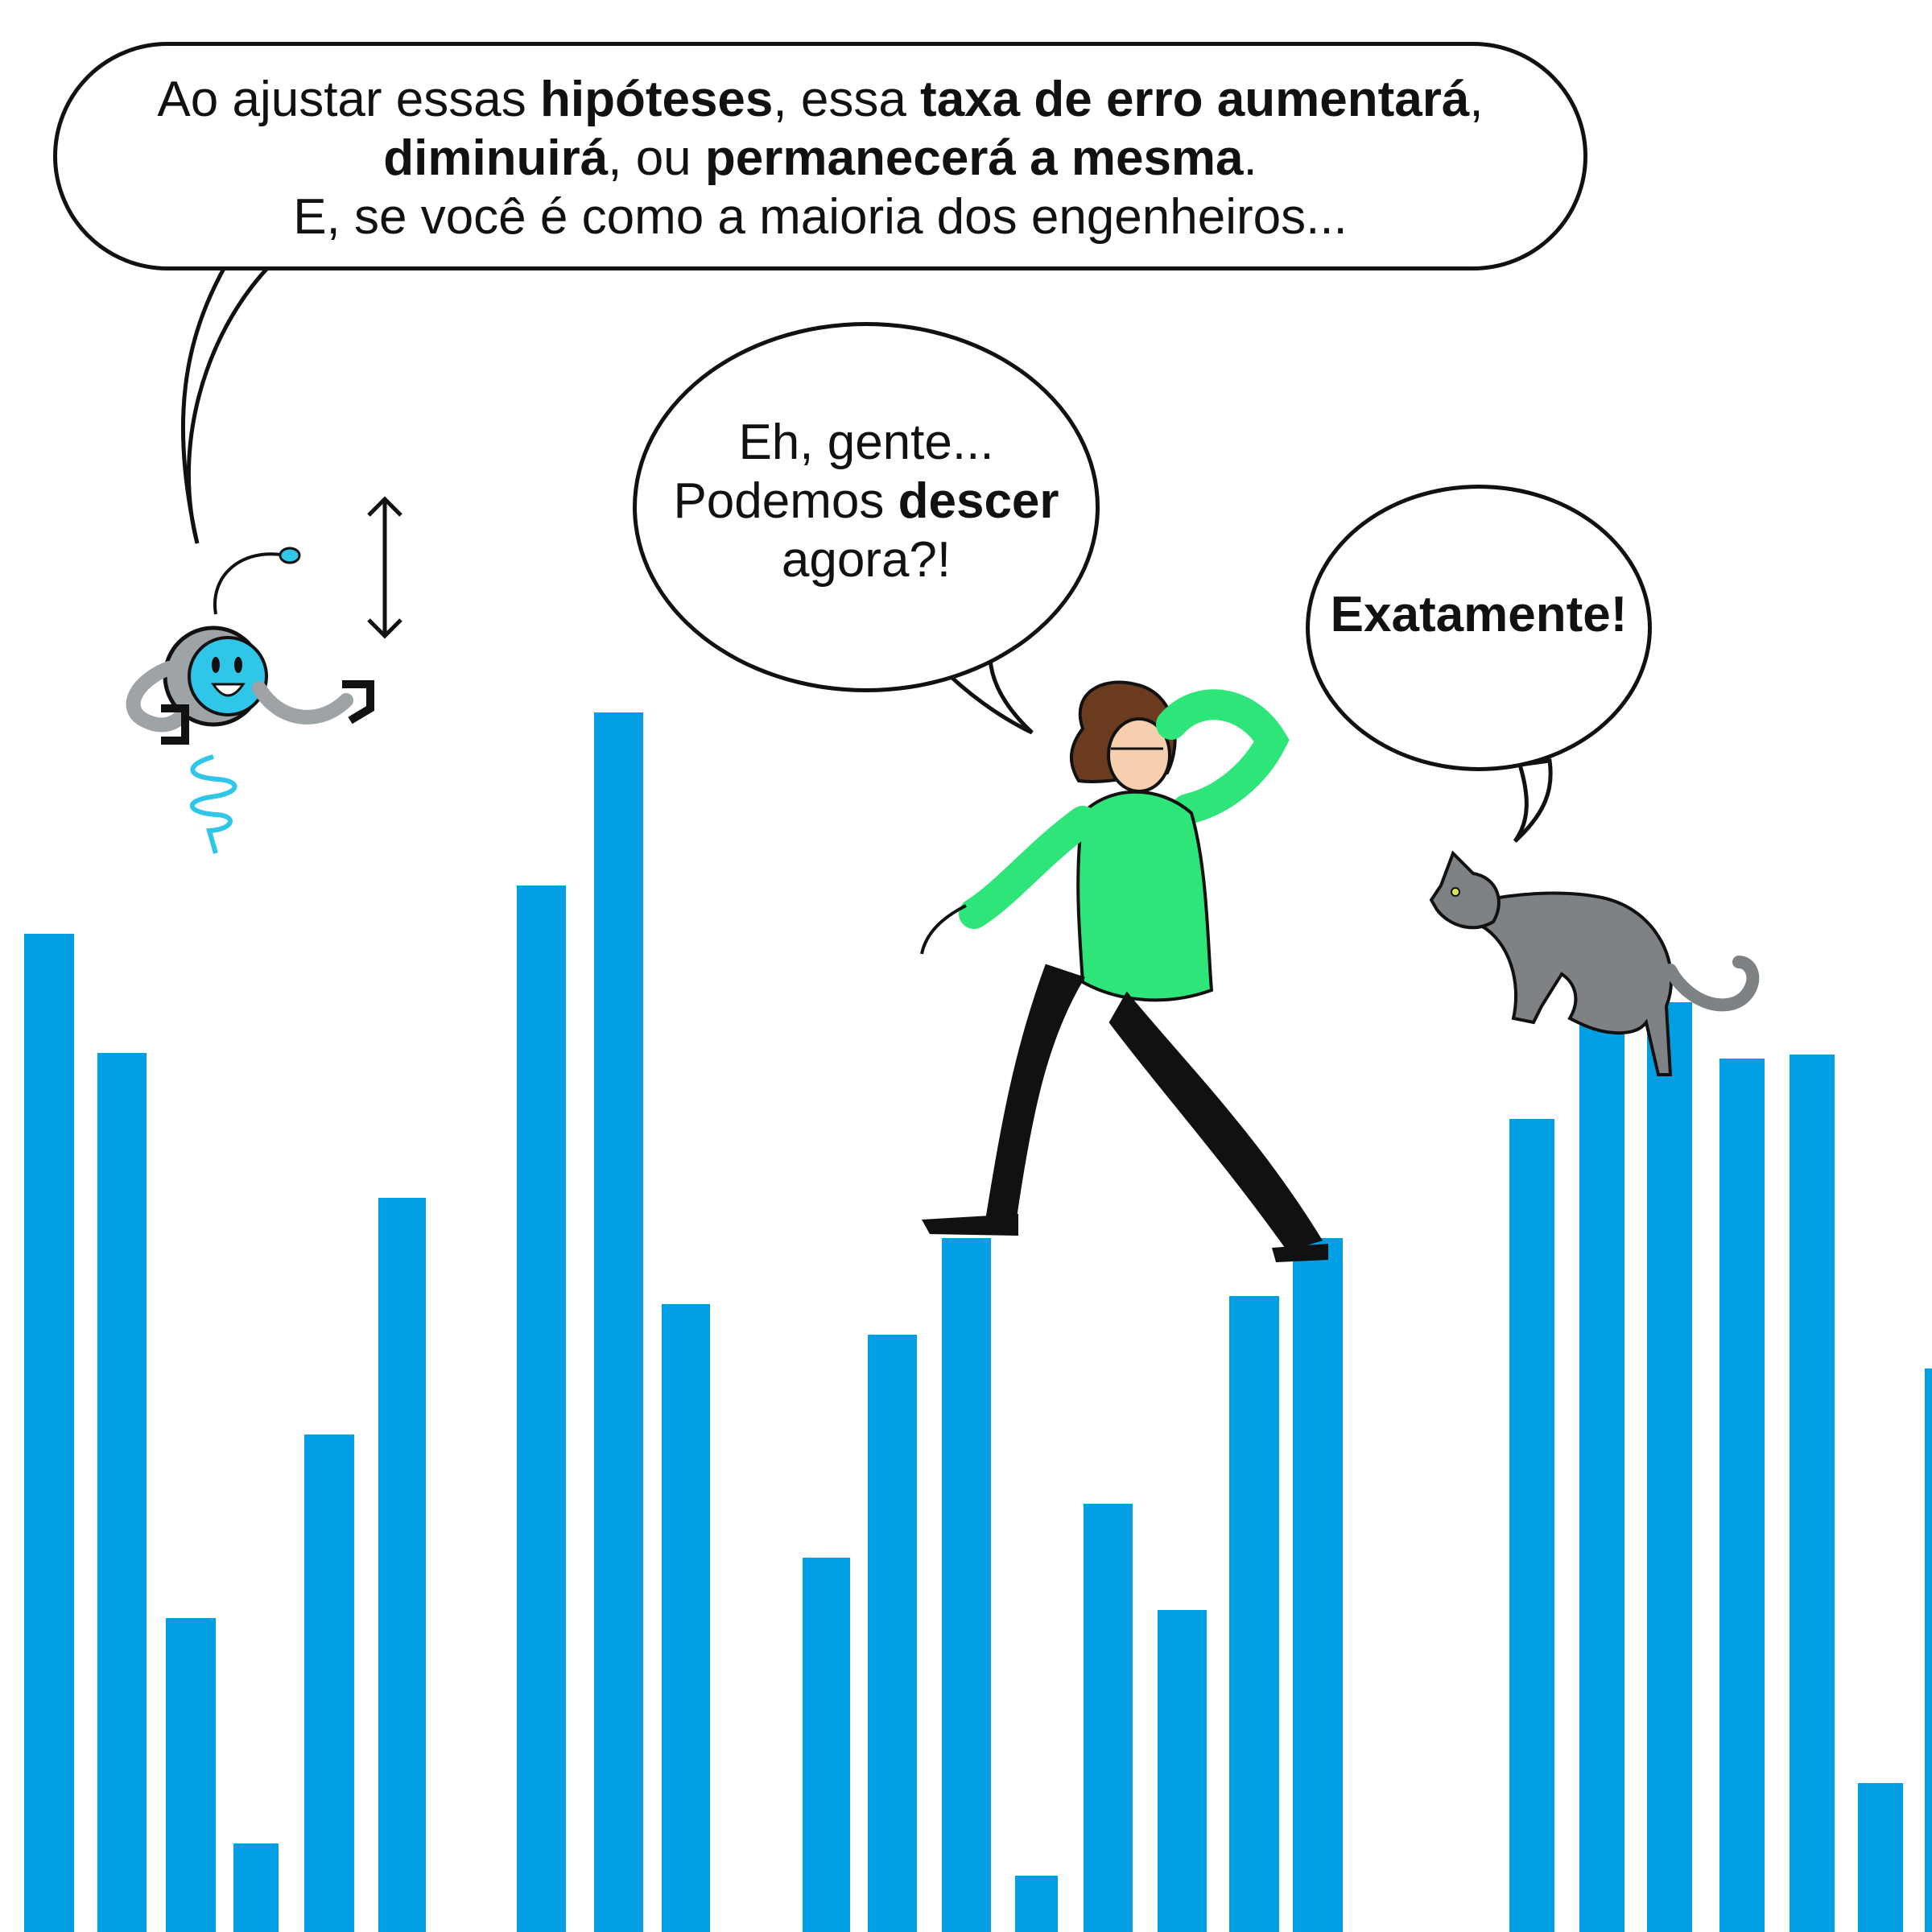 Image resolution: width=1932 pixels, height=1932 pixels. I want to click on robot-text-bold: diminuirá, so click(496, 158).